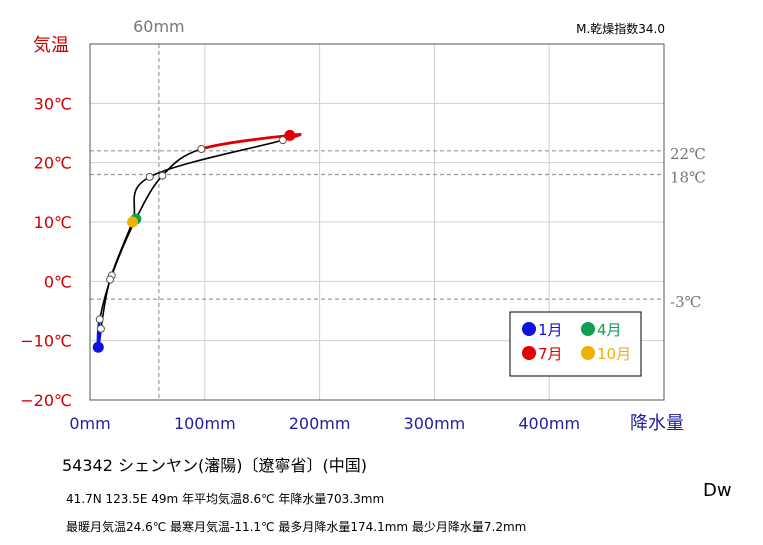 The image size is (763, 545). I want to click on dryness-index-label: M.乾燥指数34.0, so click(620, 28).